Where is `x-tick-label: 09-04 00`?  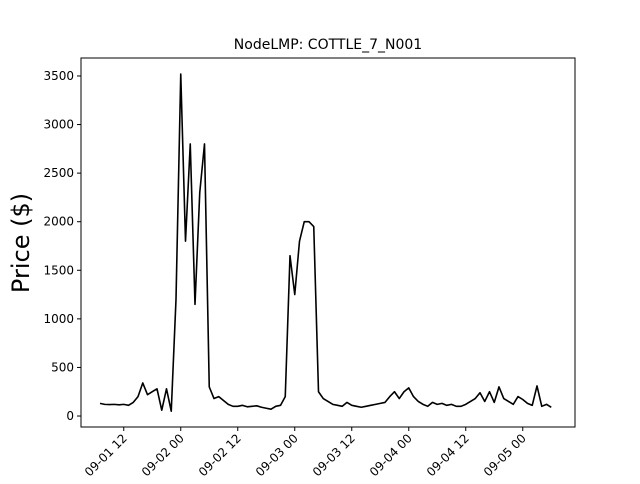 x-tick-label: 09-04 00 is located at coordinates (391, 455).